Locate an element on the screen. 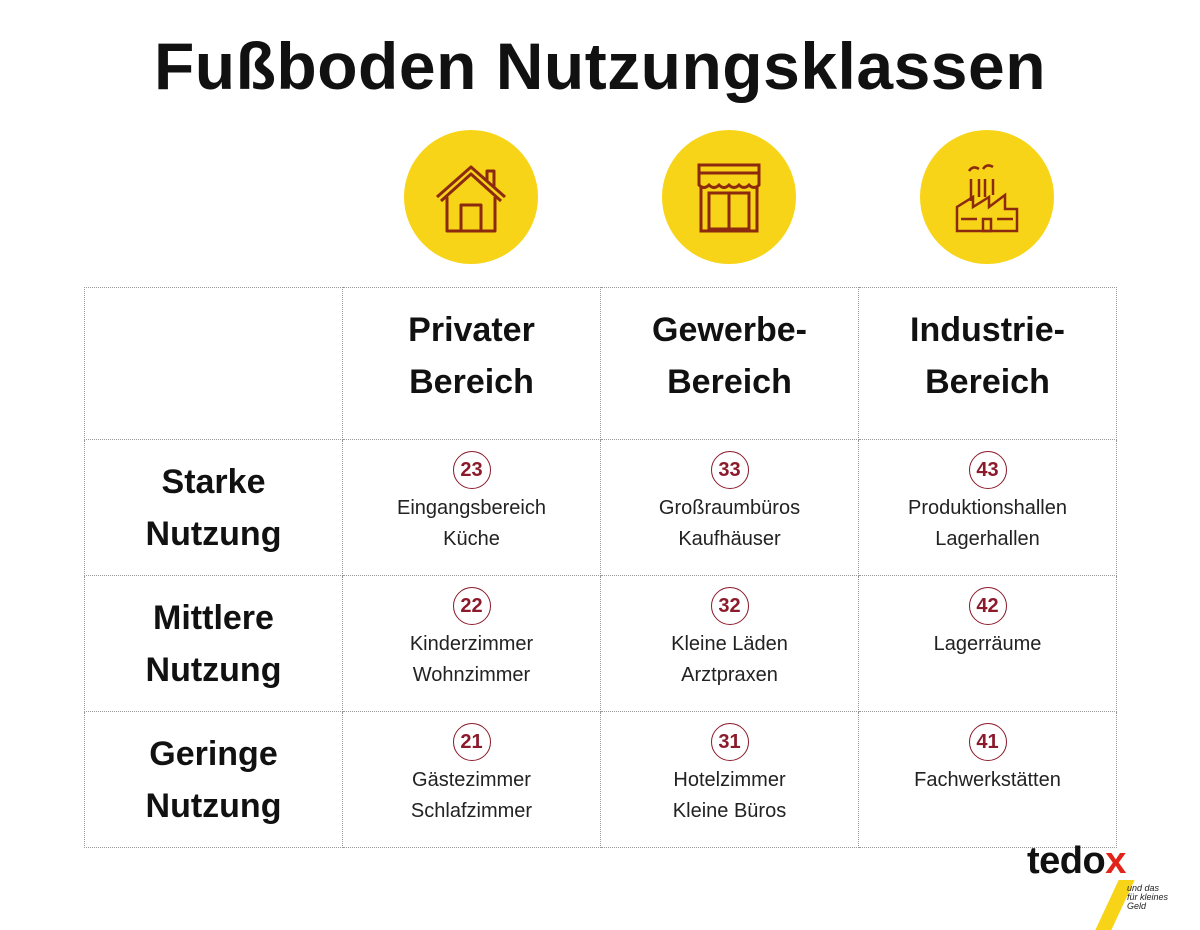 This screenshot has width=1200, height=930. class-number-badge: 32 is located at coordinates (729, 606).